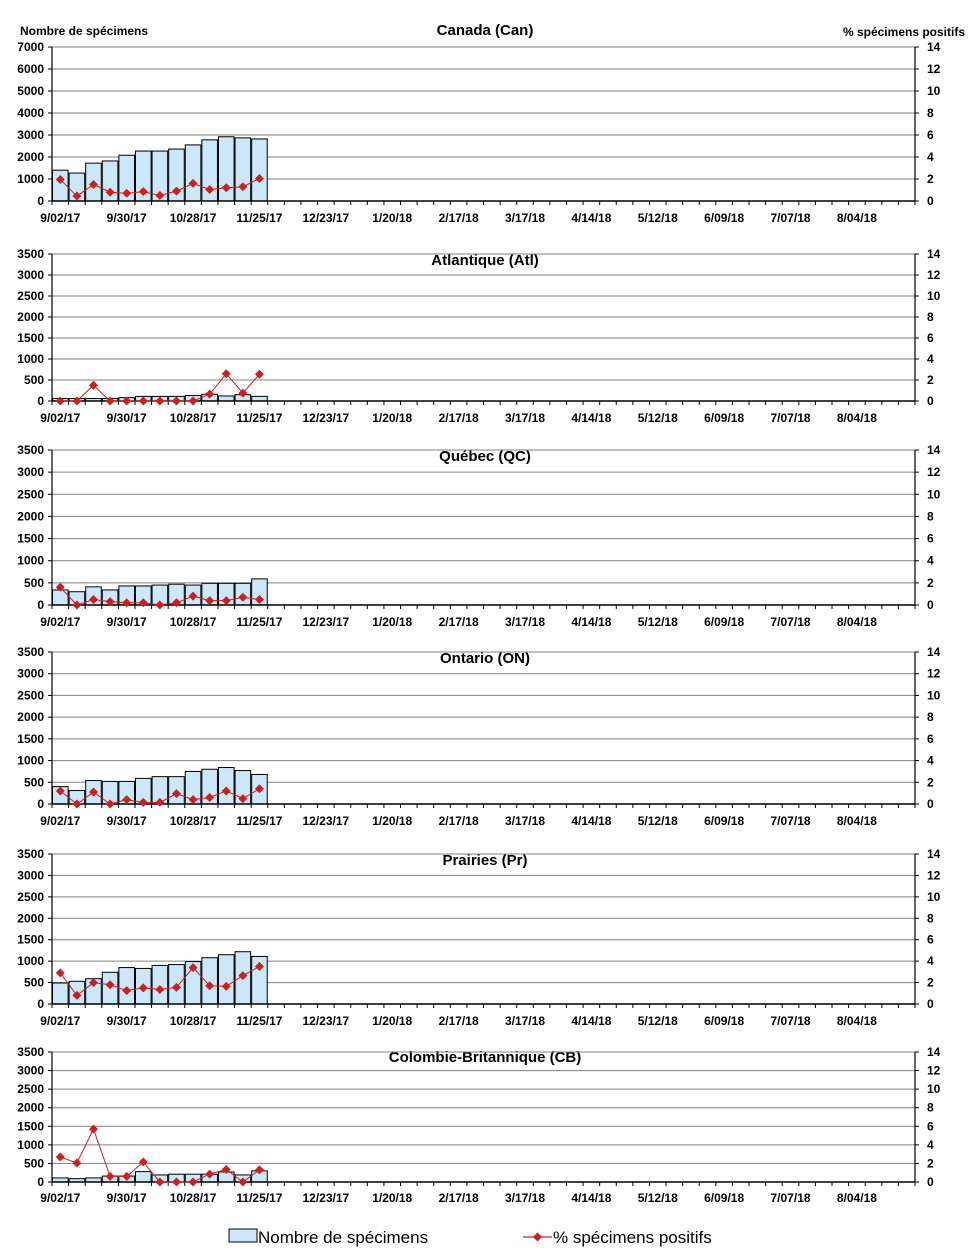  What do you see at coordinates (484, 260) in the screenshot?
I see `panel-title: Atlantique (Atl)` at bounding box center [484, 260].